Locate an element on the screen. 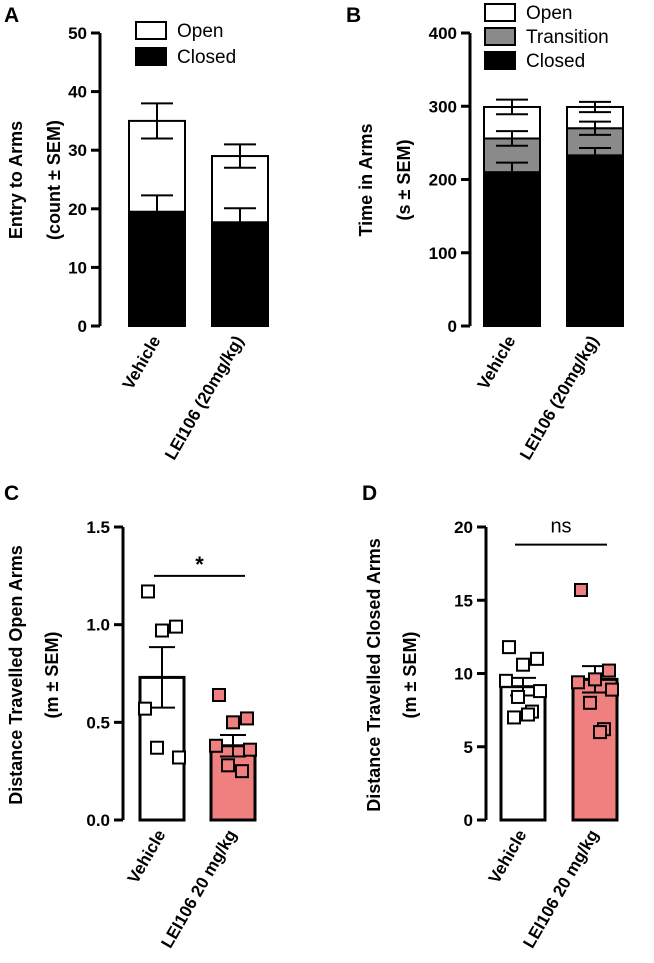 This screenshot has width=654, height=963. panel-letter-c: C is located at coordinates (11, 493).